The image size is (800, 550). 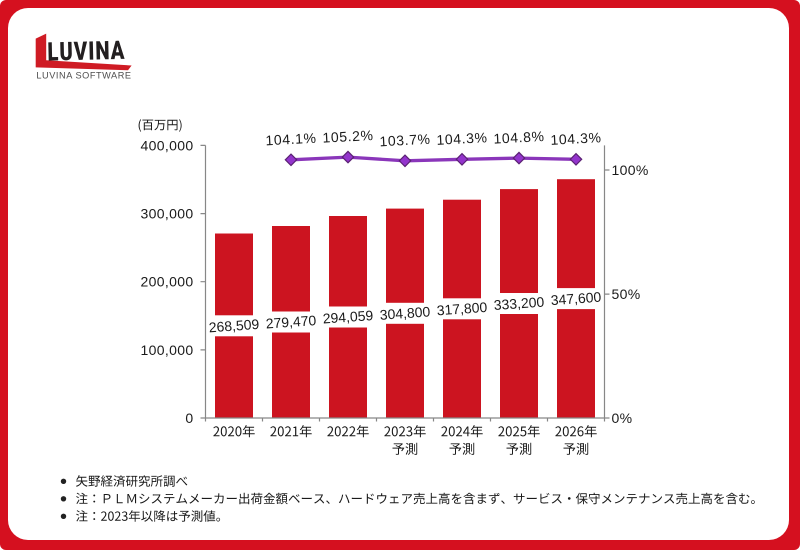 I want to click on svg-text: 100,000, so click(x=166, y=350).